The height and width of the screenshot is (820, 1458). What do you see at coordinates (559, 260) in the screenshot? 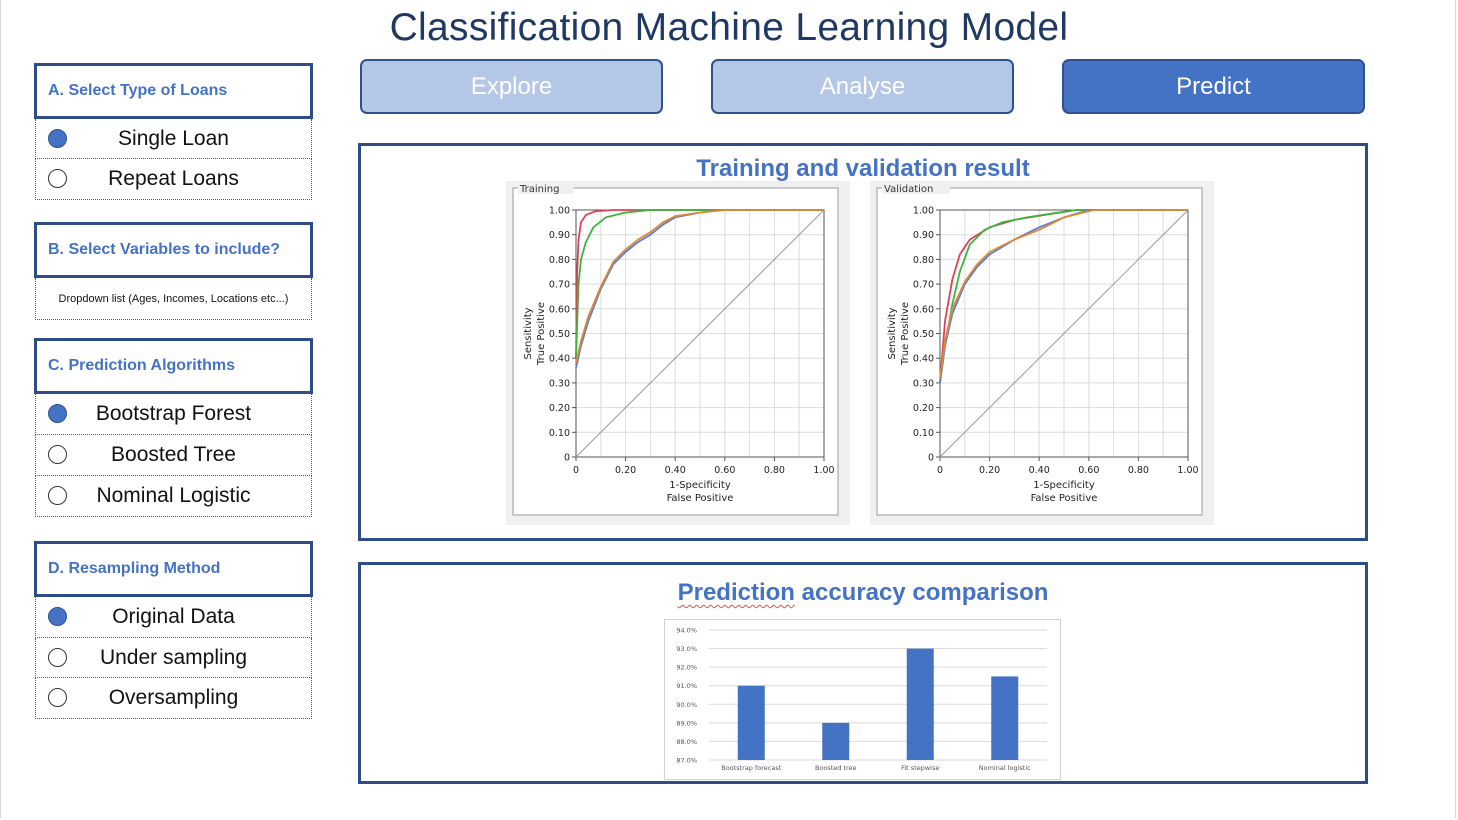
I see `roc-y-tick-label: 0.80` at bounding box center [559, 260].